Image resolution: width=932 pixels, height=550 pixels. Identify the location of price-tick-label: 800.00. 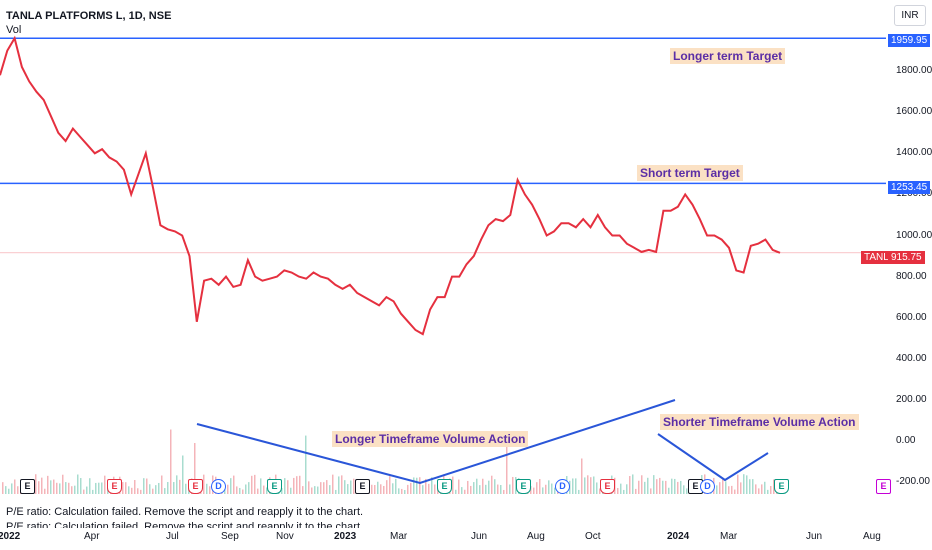
(911, 276).